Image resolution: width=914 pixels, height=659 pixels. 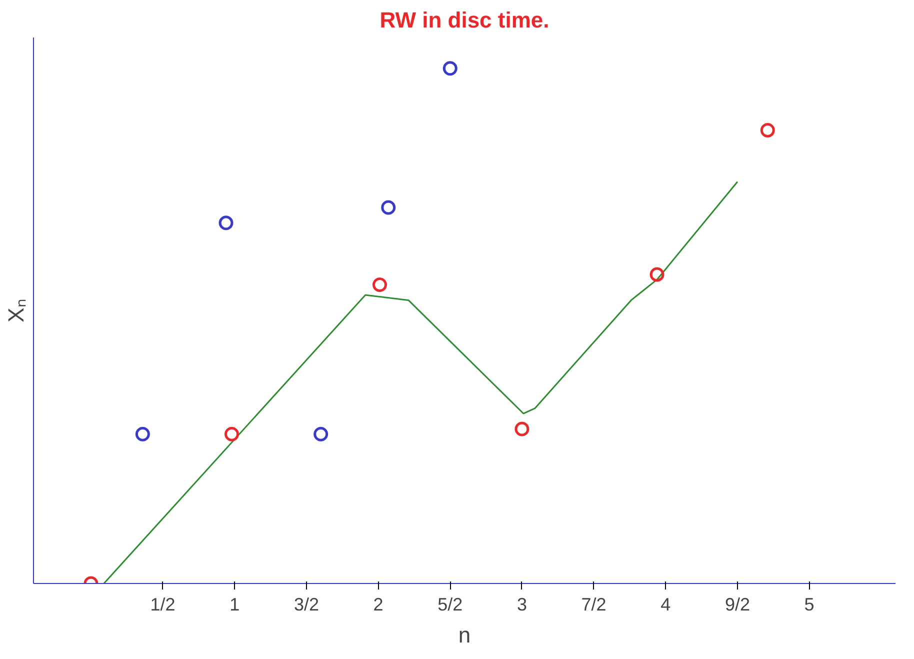 I want to click on chart-title: RW in disc time., so click(x=465, y=20).